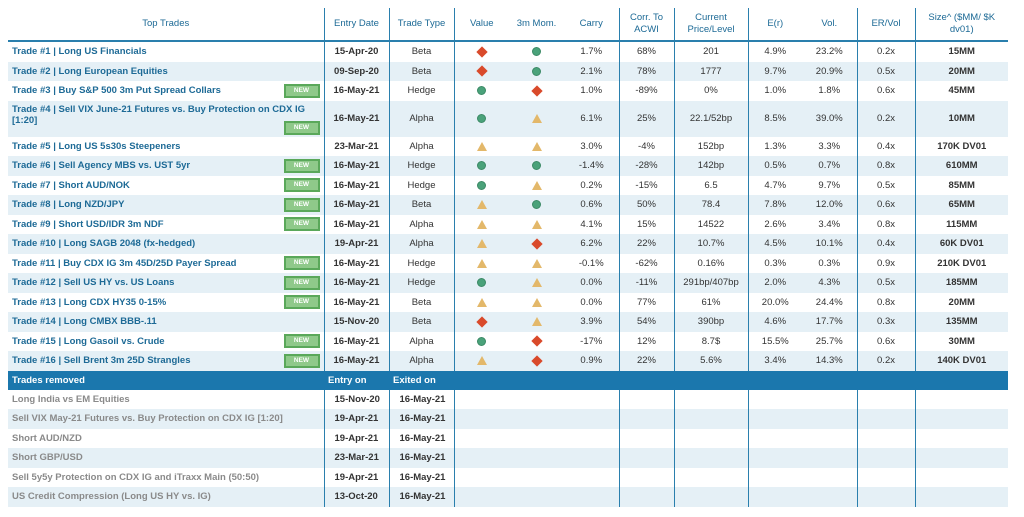 This screenshot has width=1024, height=517. Describe the element at coordinates (774, 341) in the screenshot. I see `expected-return-cell: 15.5%` at that location.